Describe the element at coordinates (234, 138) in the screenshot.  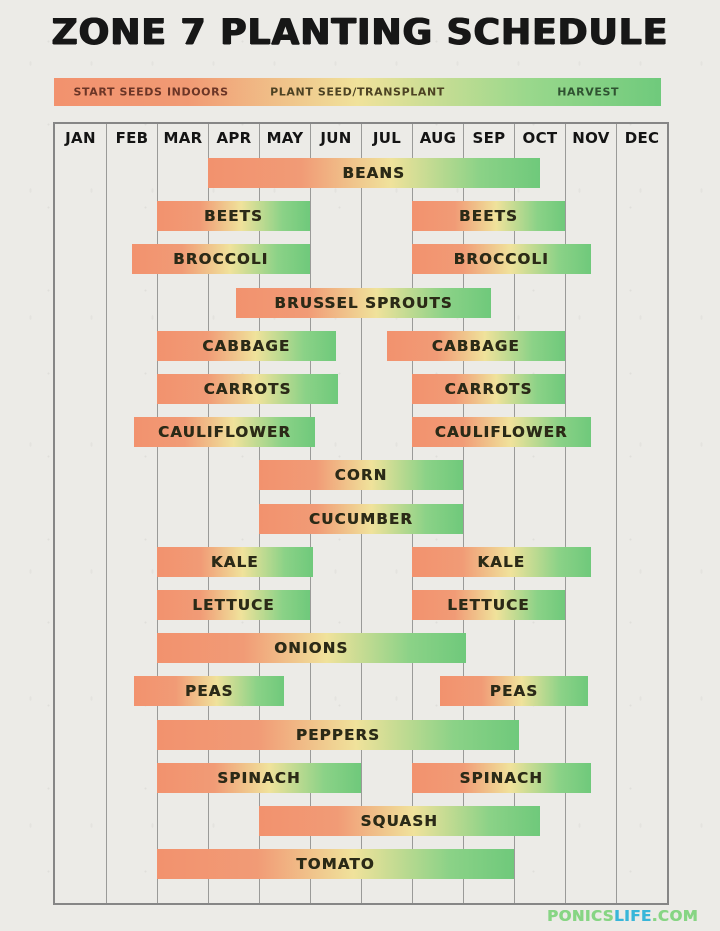
I see `month-header-apr: APR` at that location.